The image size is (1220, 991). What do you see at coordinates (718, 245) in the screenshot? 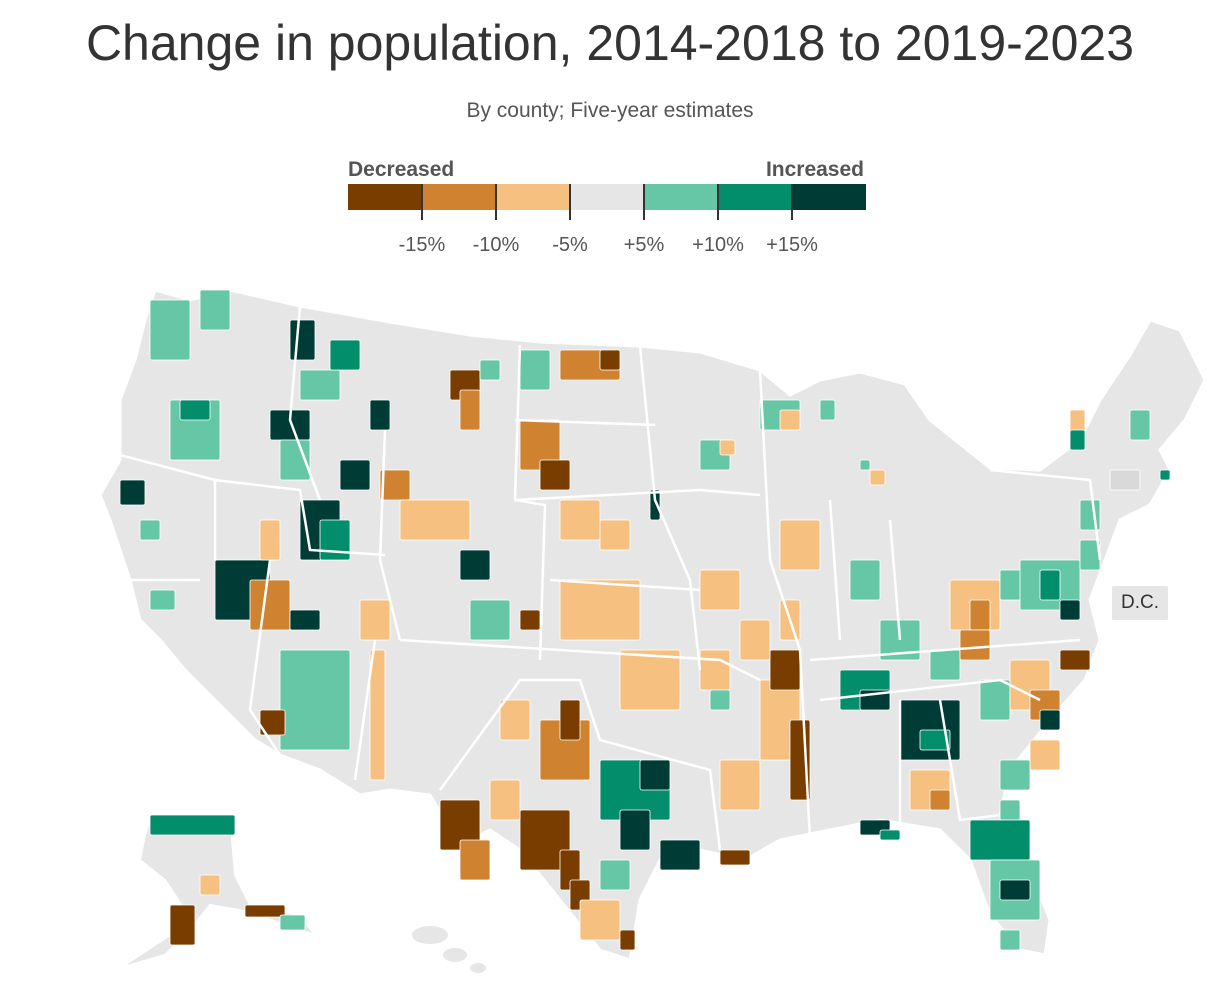
I see `legend-tick-label: +10%` at bounding box center [718, 245].